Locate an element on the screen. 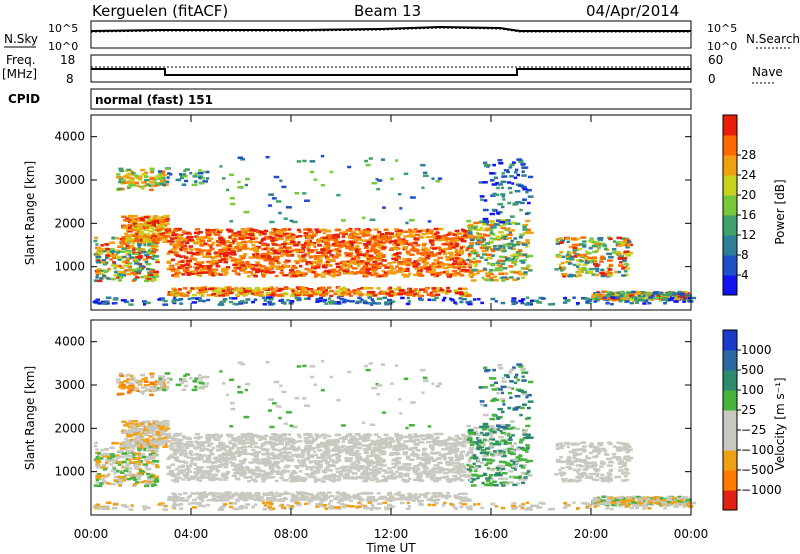 This screenshot has width=800, height=554. nsky-tick-top-right: 10^5 is located at coordinates (722, 28).